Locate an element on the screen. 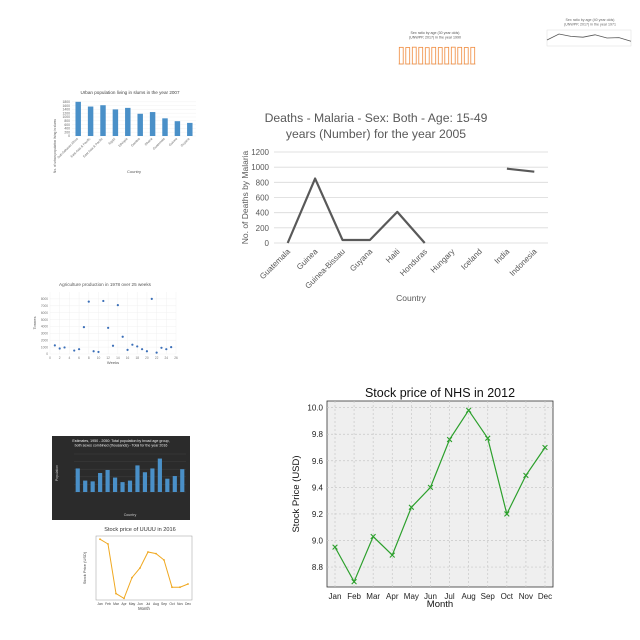 This screenshot has height=640, width=640. x-tick-label: 6 is located at coordinates (79, 358).